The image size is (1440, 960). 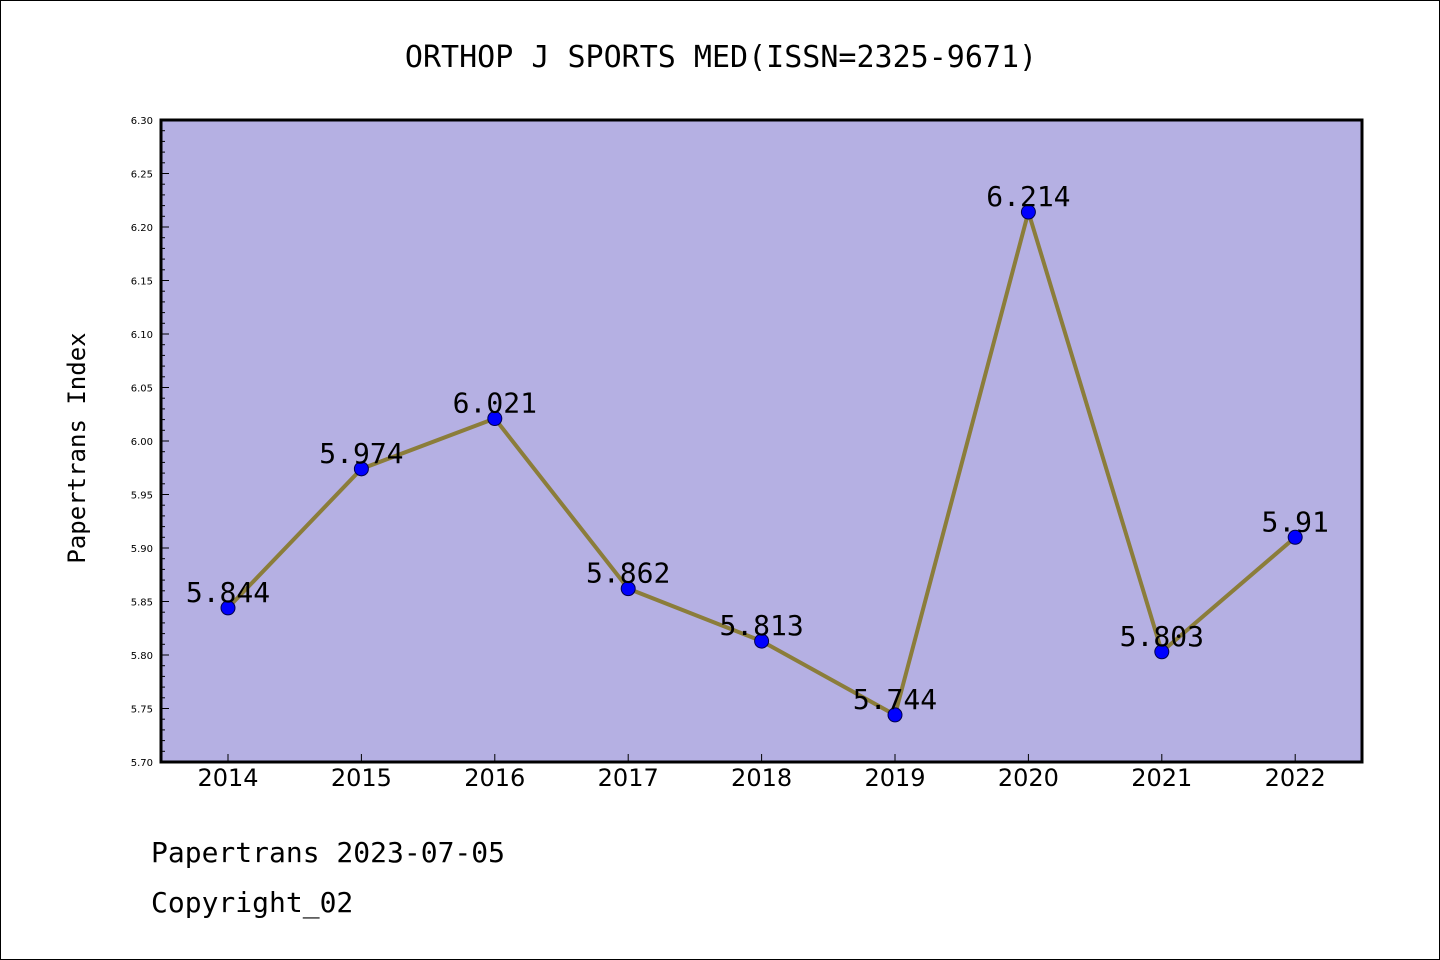 I want to click on data-label: 5.744, so click(x=895, y=699).